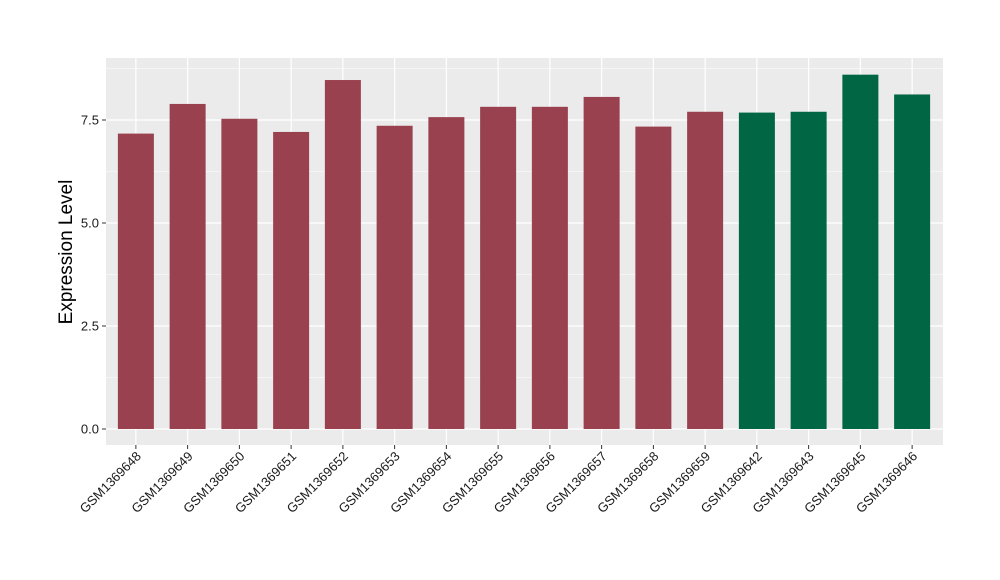 This screenshot has height=580, width=1000. I want to click on bar-GSM1369655, so click(498, 267).